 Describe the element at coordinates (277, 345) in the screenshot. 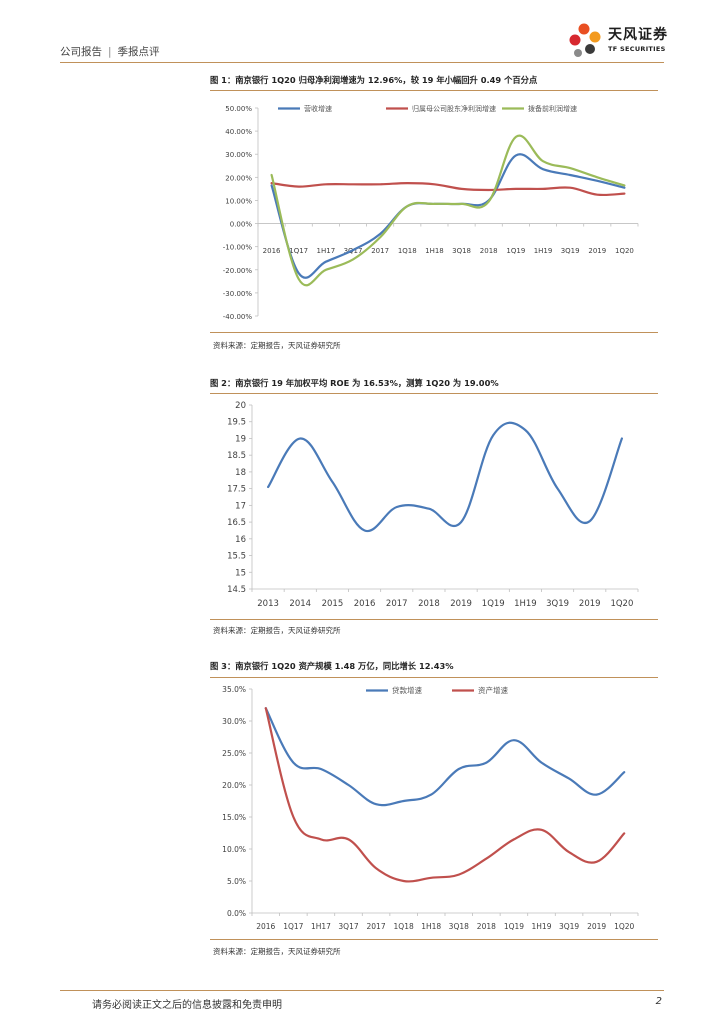

I see `figure-1-source: 资料来源：定期报告，天风证券研究所` at that location.